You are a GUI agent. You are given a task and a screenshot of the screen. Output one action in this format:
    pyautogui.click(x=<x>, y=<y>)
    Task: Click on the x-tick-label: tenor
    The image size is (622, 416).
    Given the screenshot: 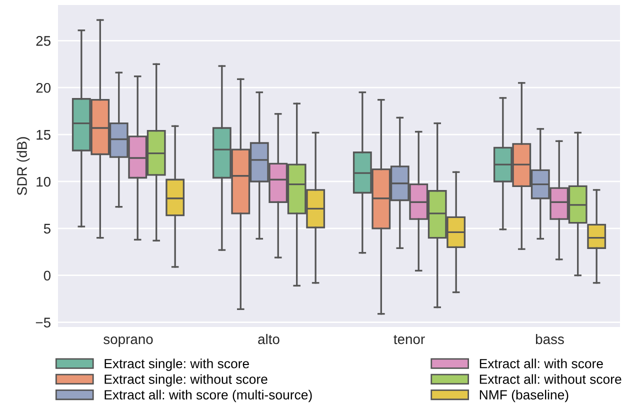 What is the action you would take?
    pyautogui.click(x=409, y=339)
    